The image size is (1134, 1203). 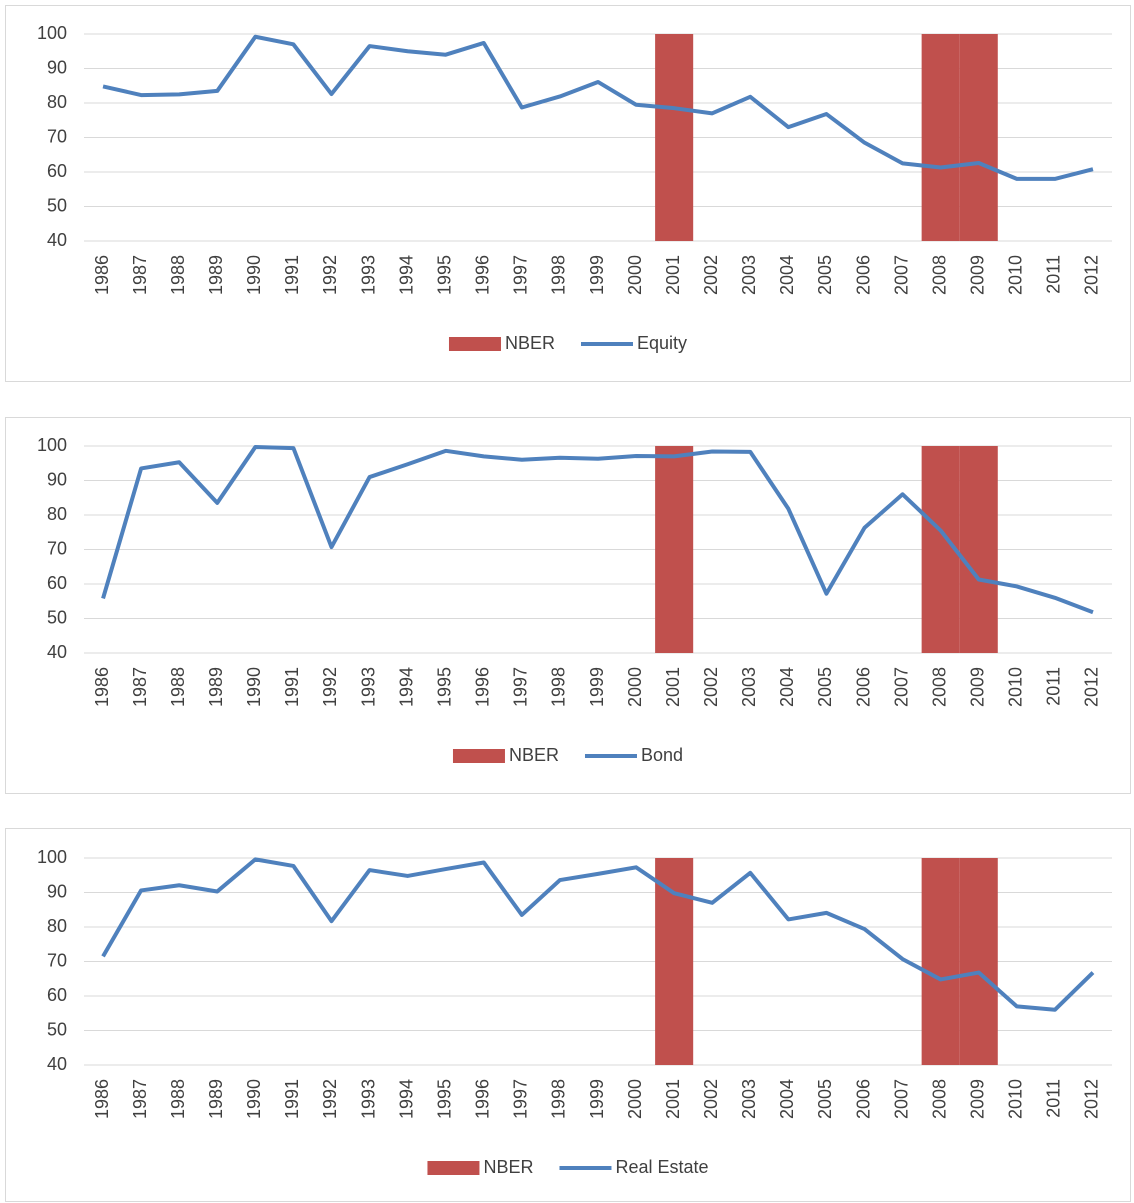 I want to click on x-tick-label: 1993, so click(x=368, y=275).